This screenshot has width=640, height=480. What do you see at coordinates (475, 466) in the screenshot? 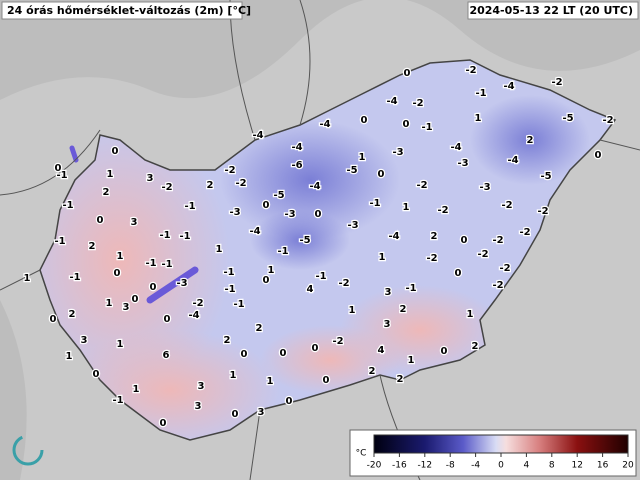
I see `colorbar-tick-label: -4` at bounding box center [475, 466].